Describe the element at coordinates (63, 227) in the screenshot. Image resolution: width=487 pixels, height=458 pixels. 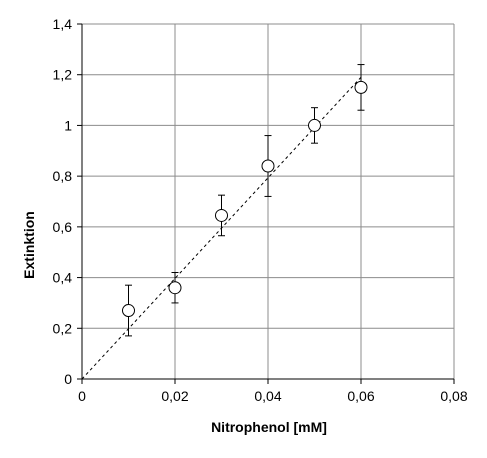
I see `y-tick-label: 0,6` at that location.